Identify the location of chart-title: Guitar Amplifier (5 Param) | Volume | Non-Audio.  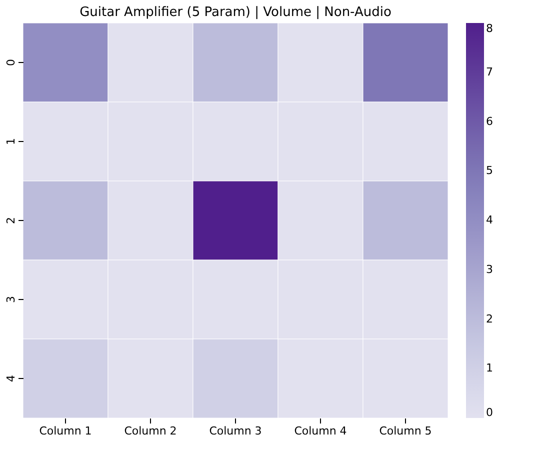
(236, 12).